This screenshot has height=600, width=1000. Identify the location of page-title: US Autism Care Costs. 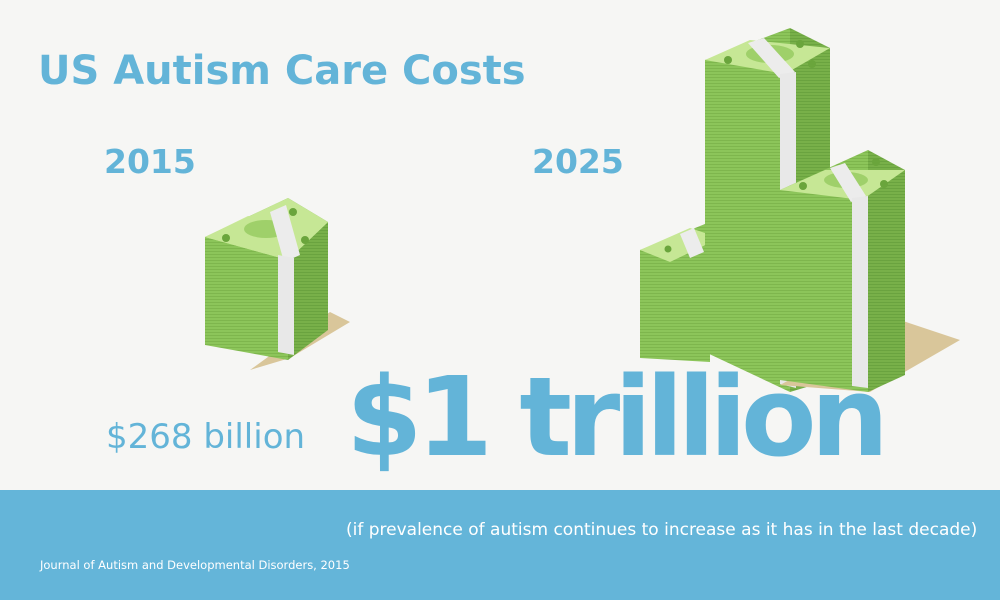
(282, 71).